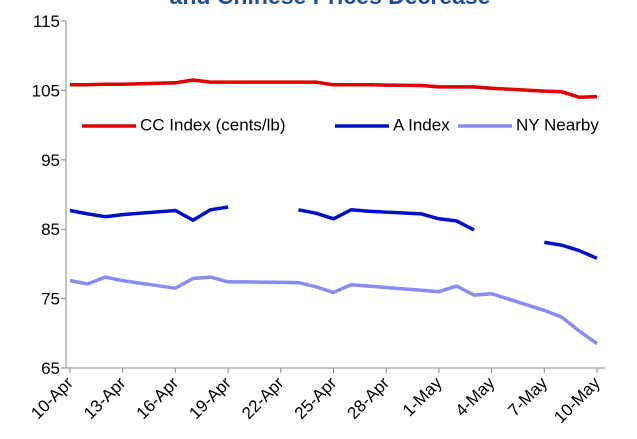 The height and width of the screenshot is (439, 637). Describe the element at coordinates (50, 160) in the screenshot. I see `y-tick-label: 95` at that location.